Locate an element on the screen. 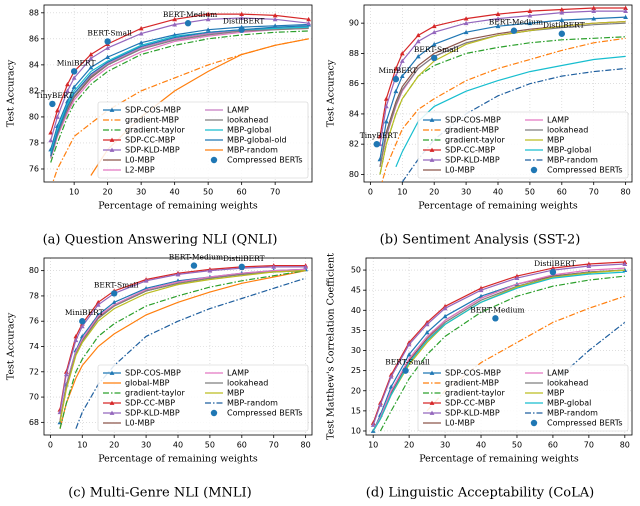 The height and width of the screenshot is (506, 640). legend-label: L0-MBP is located at coordinates (140, 423).